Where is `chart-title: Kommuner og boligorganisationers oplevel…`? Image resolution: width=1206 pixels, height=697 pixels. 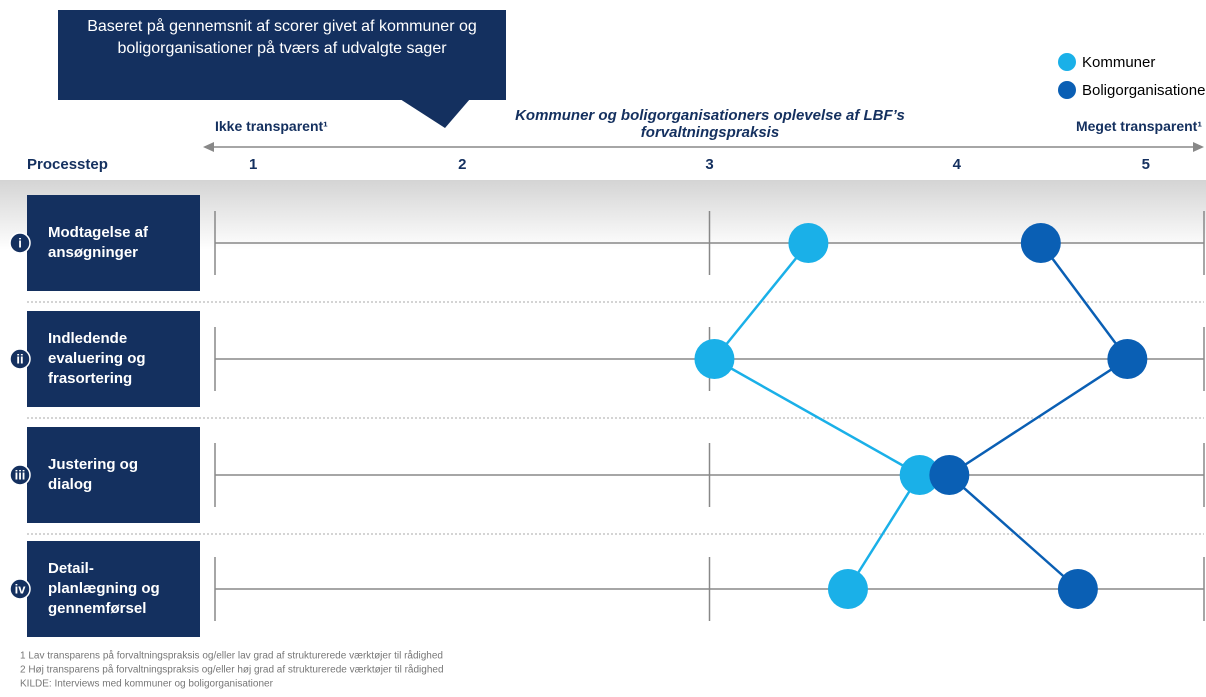 chart-title: Kommuner og boligorganisationers oplevel… is located at coordinates (710, 124).